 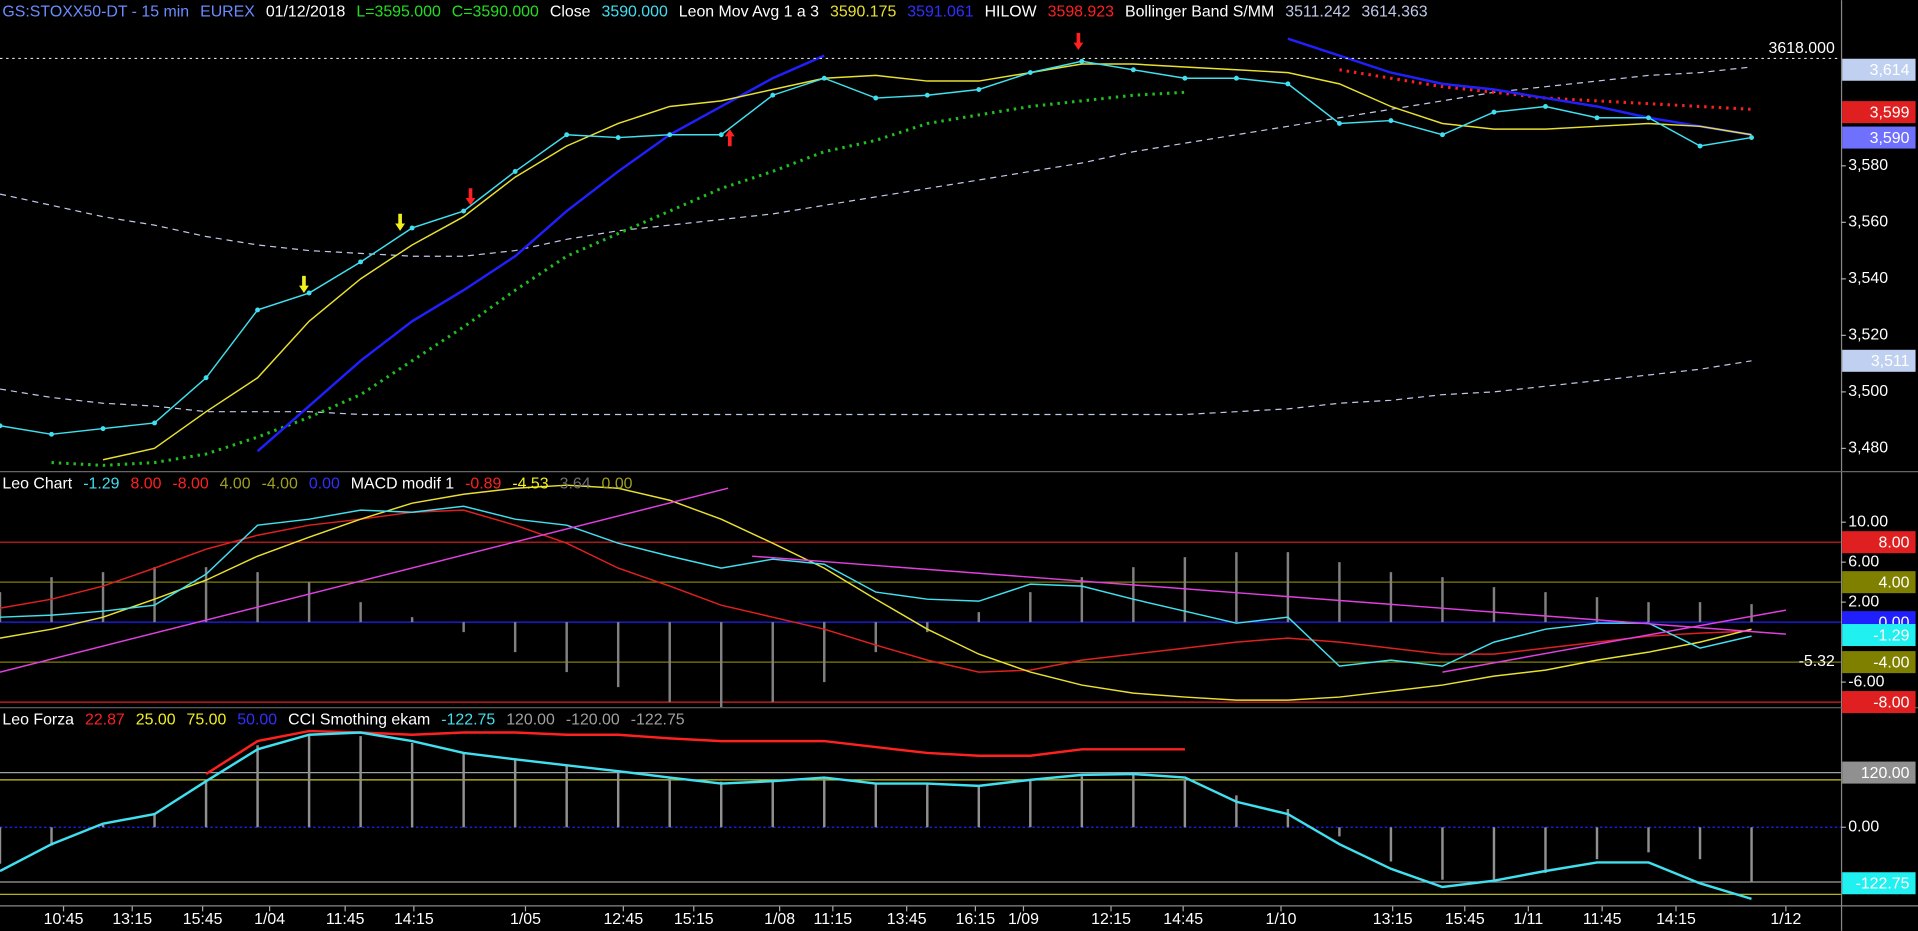 What do you see at coordinates (1545, 89) in the screenshot?
I see `series-line` at bounding box center [1545, 89].